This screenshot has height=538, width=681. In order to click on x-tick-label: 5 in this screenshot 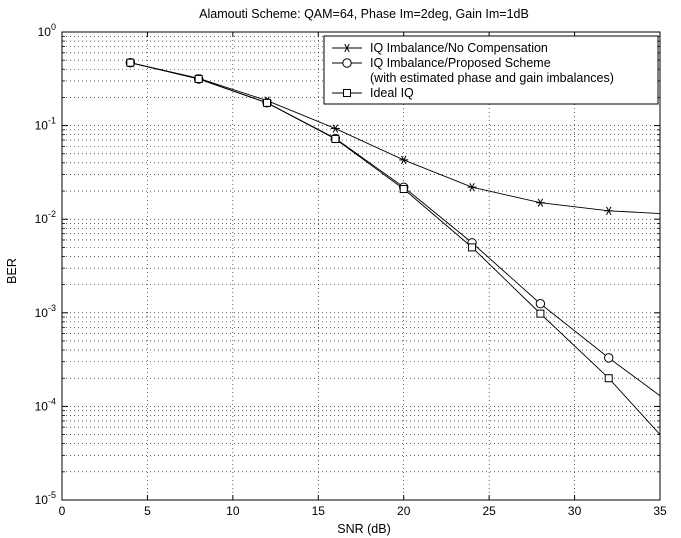, I will do `click(147, 511)`.